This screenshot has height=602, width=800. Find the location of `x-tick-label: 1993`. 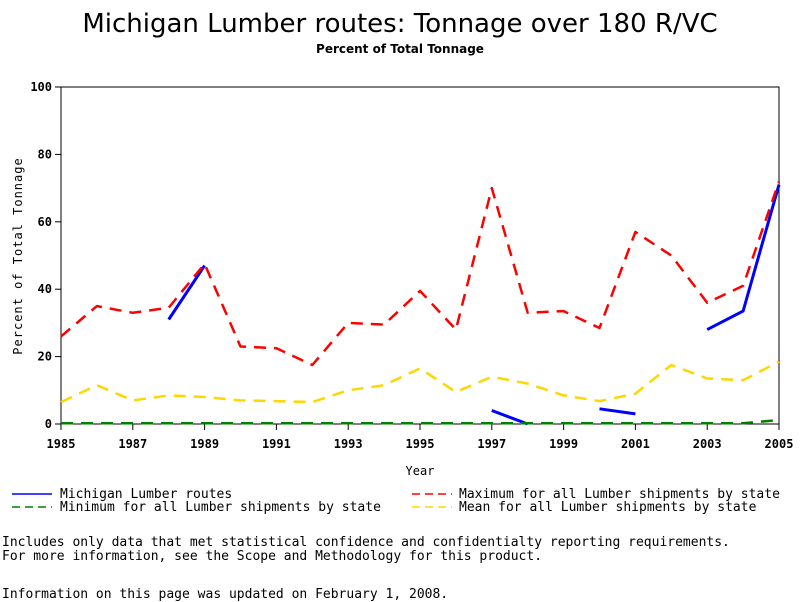

x-tick-label: 1993 is located at coordinates (348, 444).